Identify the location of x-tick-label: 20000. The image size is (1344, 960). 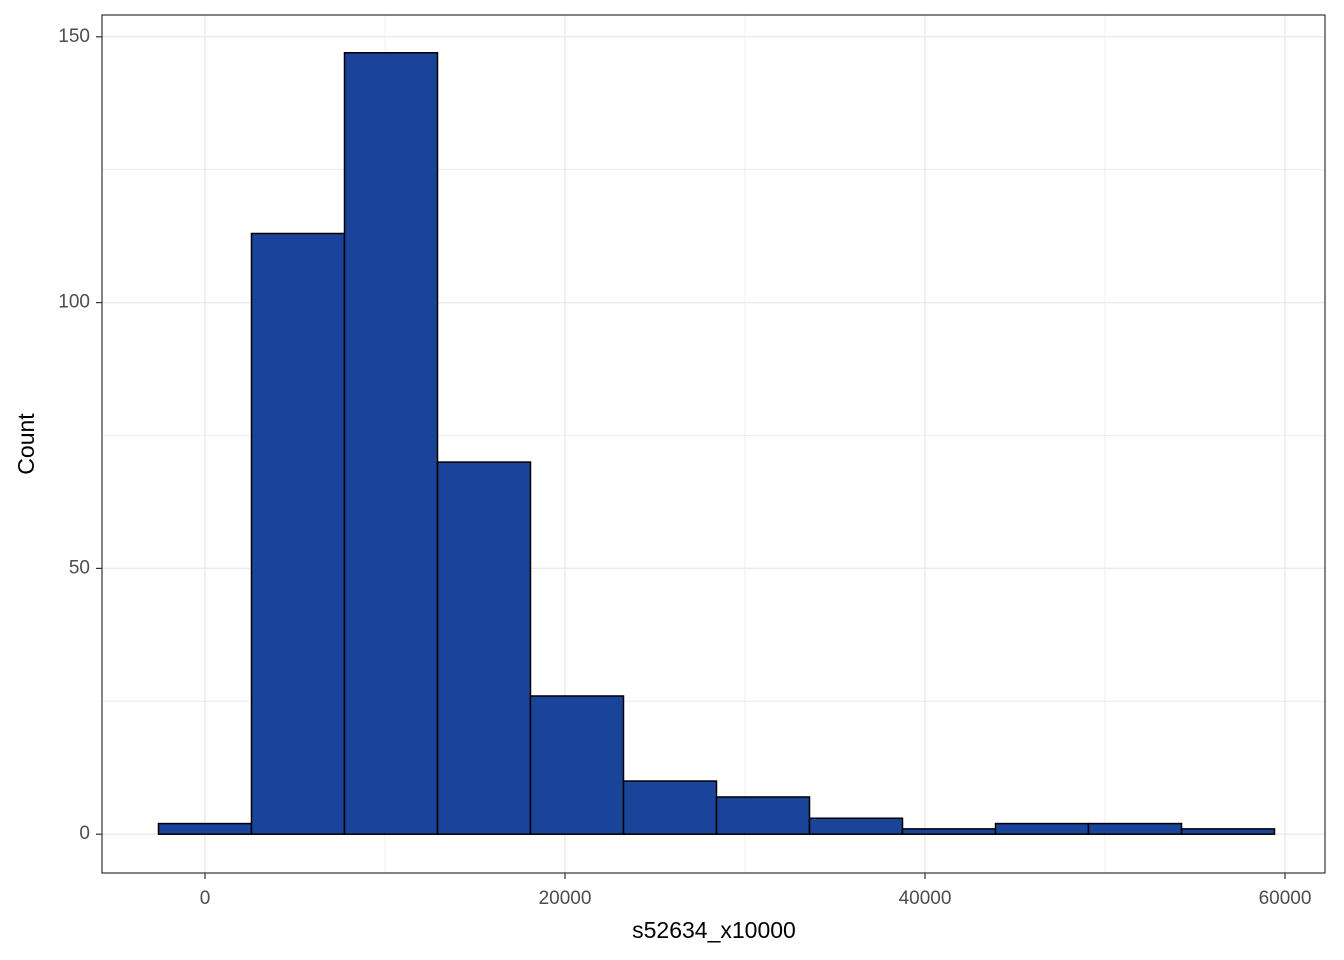
(565, 898).